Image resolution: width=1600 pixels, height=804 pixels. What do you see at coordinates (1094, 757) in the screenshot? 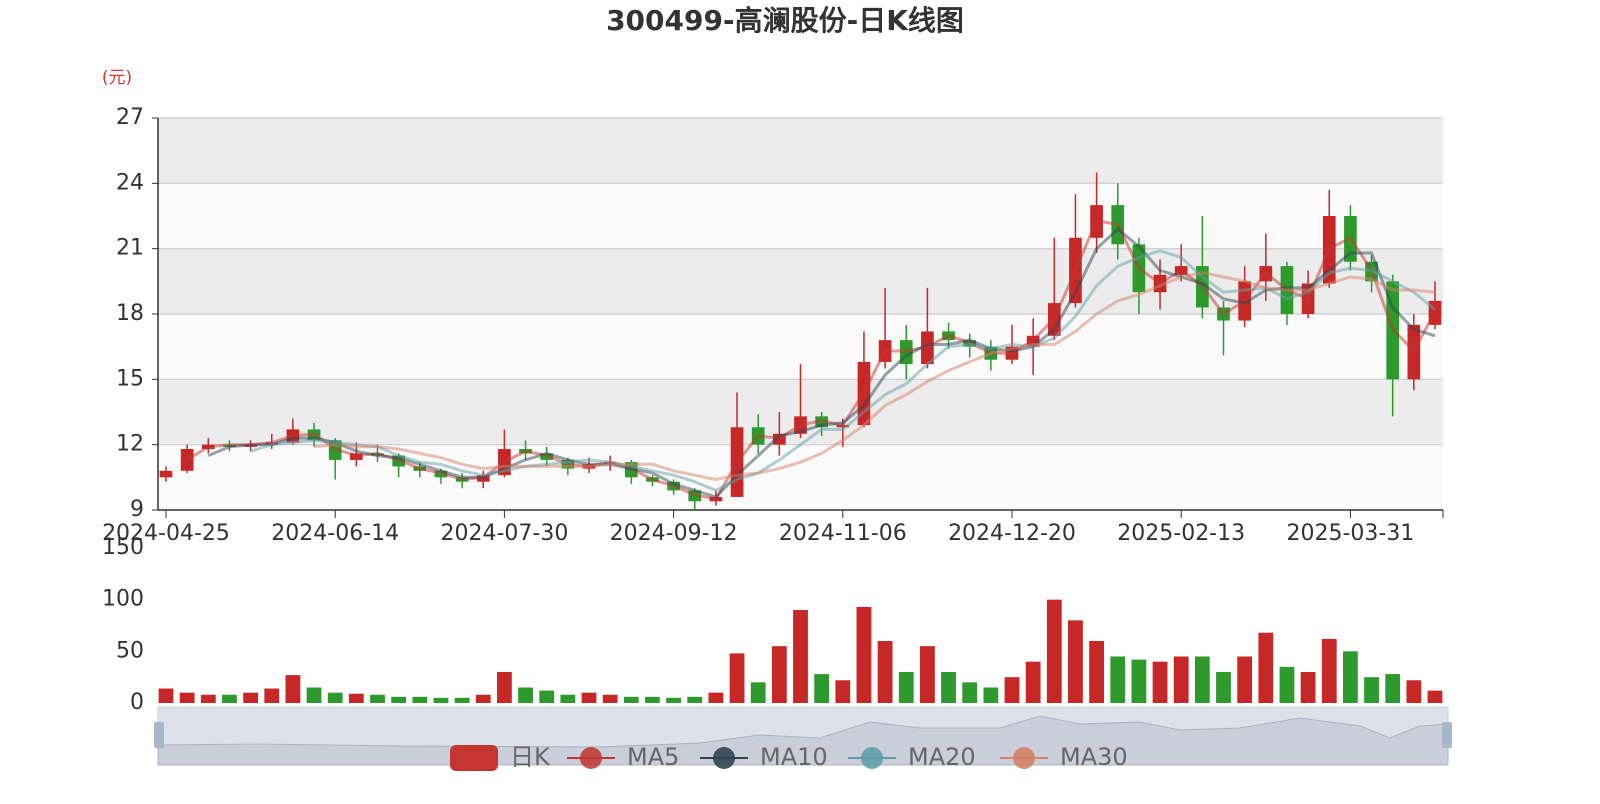
I see `legend-label: MA30` at bounding box center [1094, 757].